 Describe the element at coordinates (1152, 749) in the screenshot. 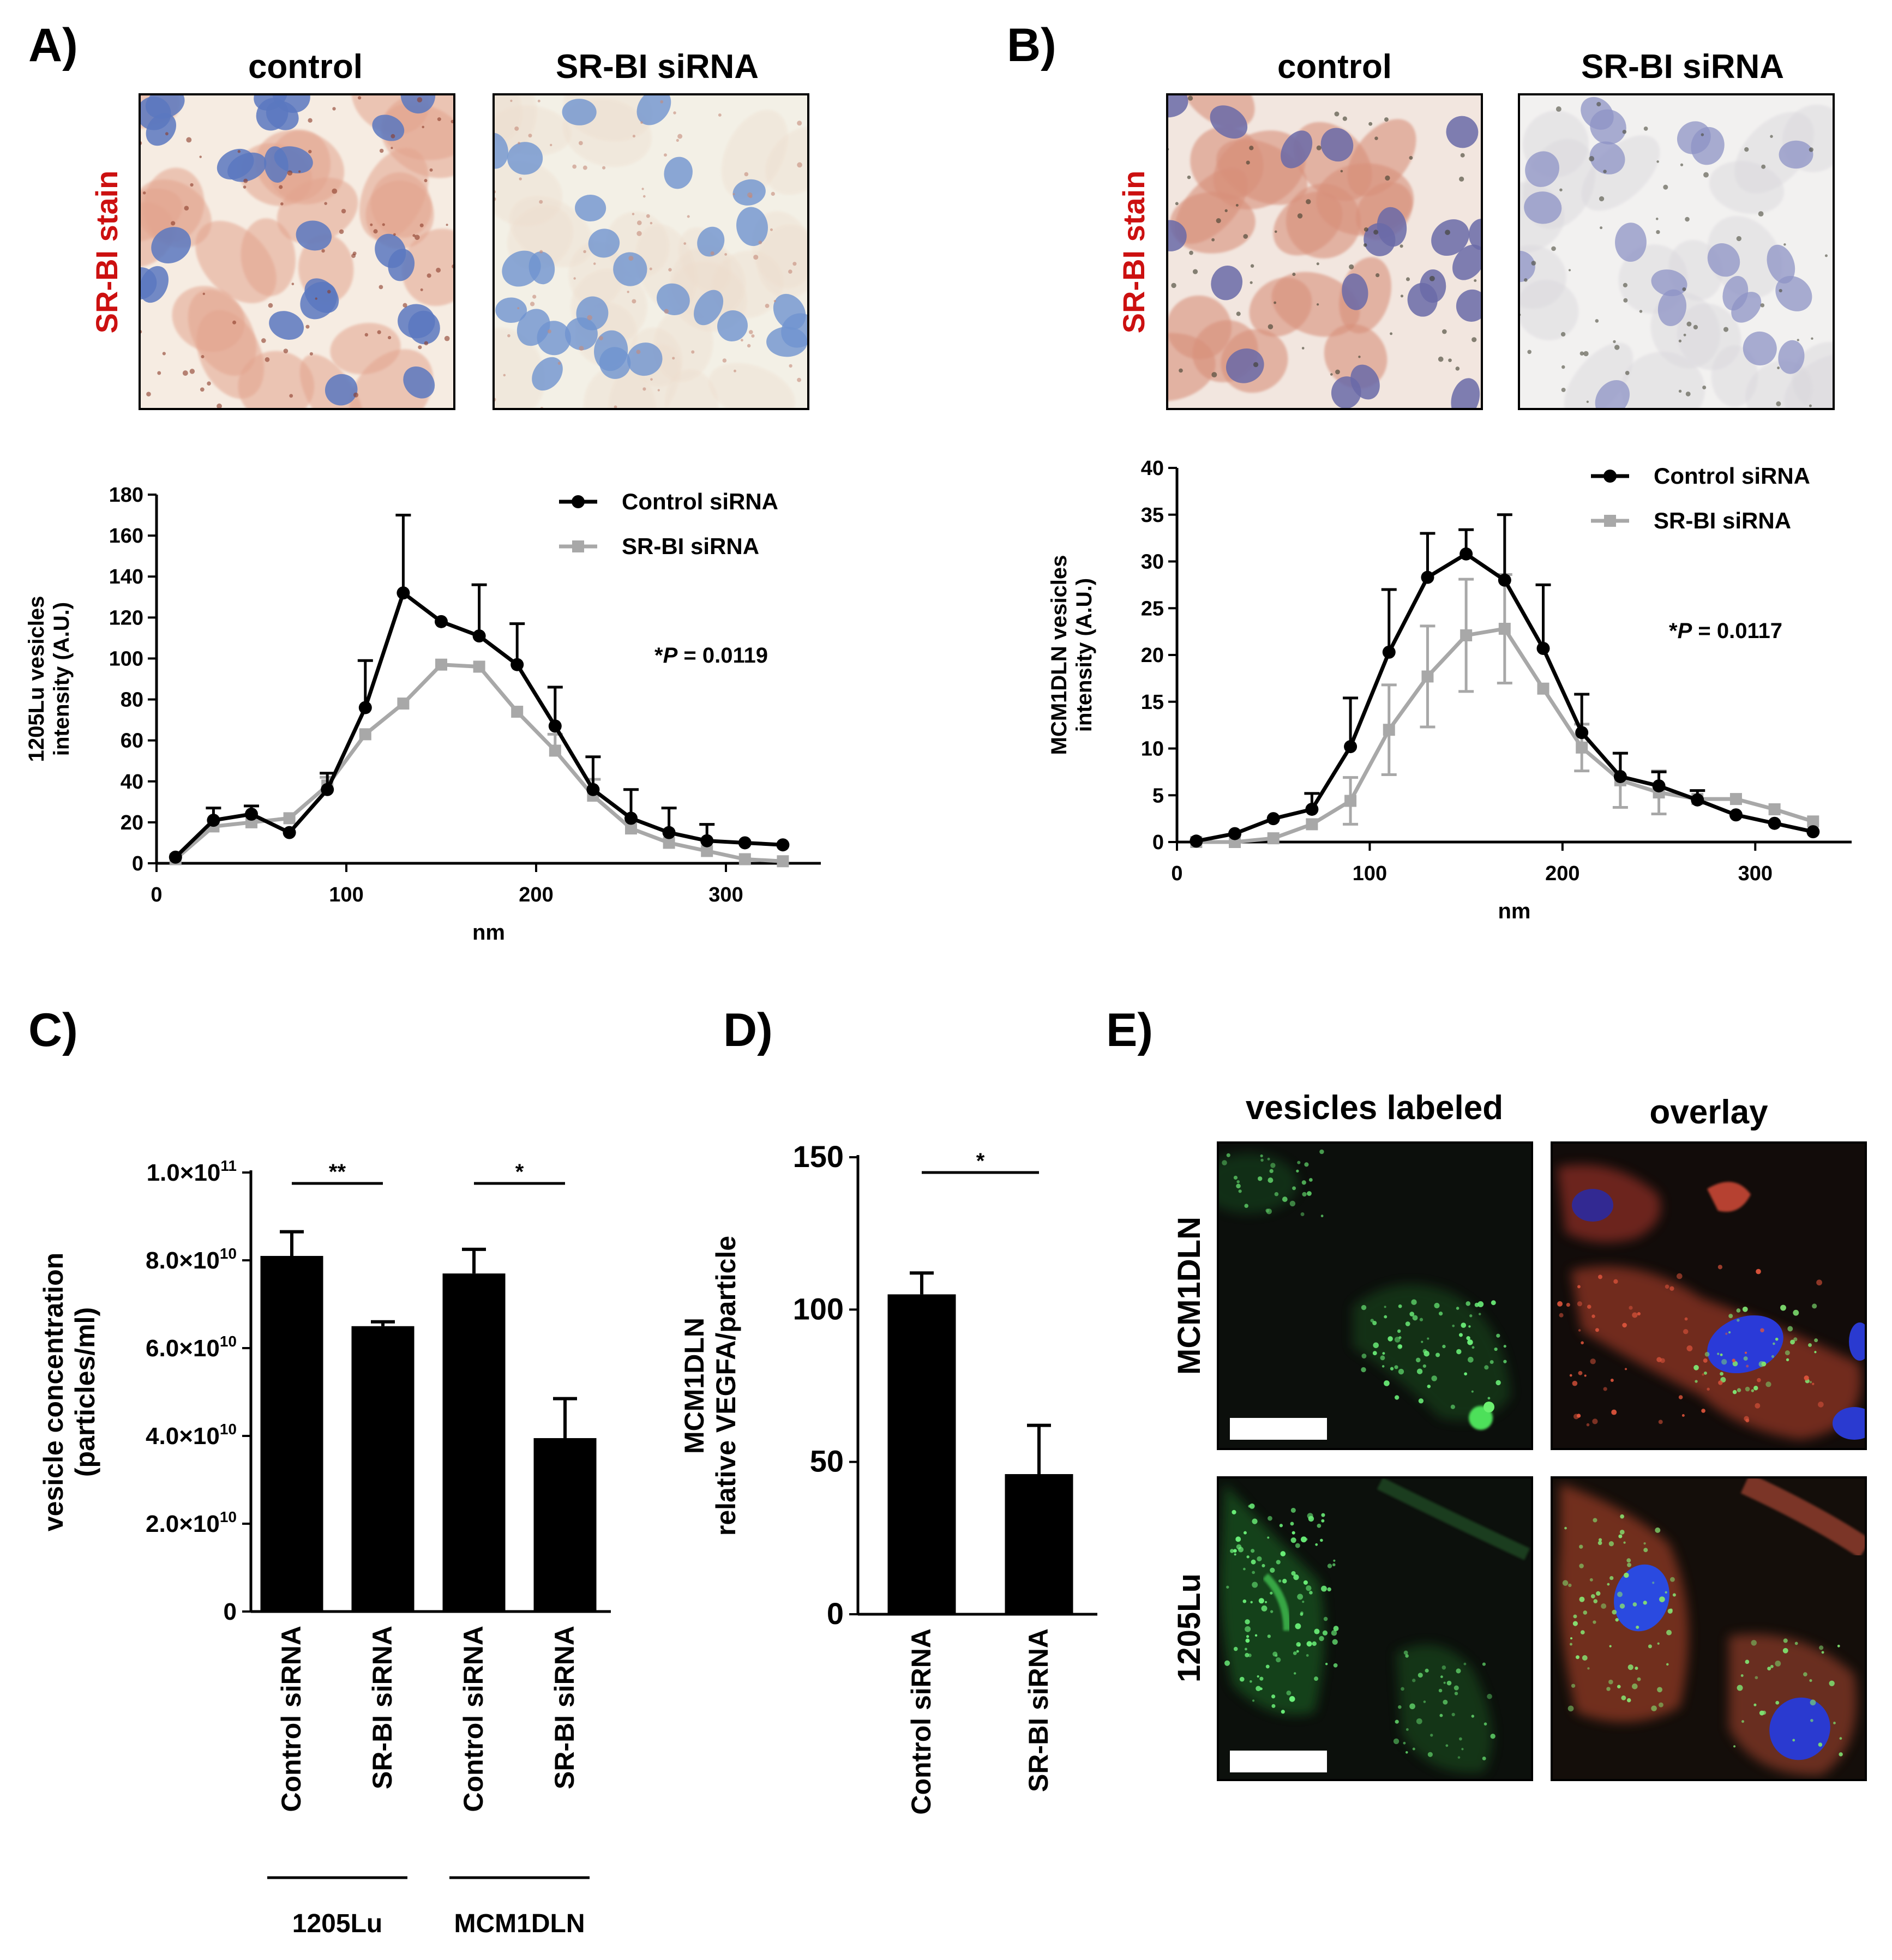

I see `y-tick-label: 10` at that location.